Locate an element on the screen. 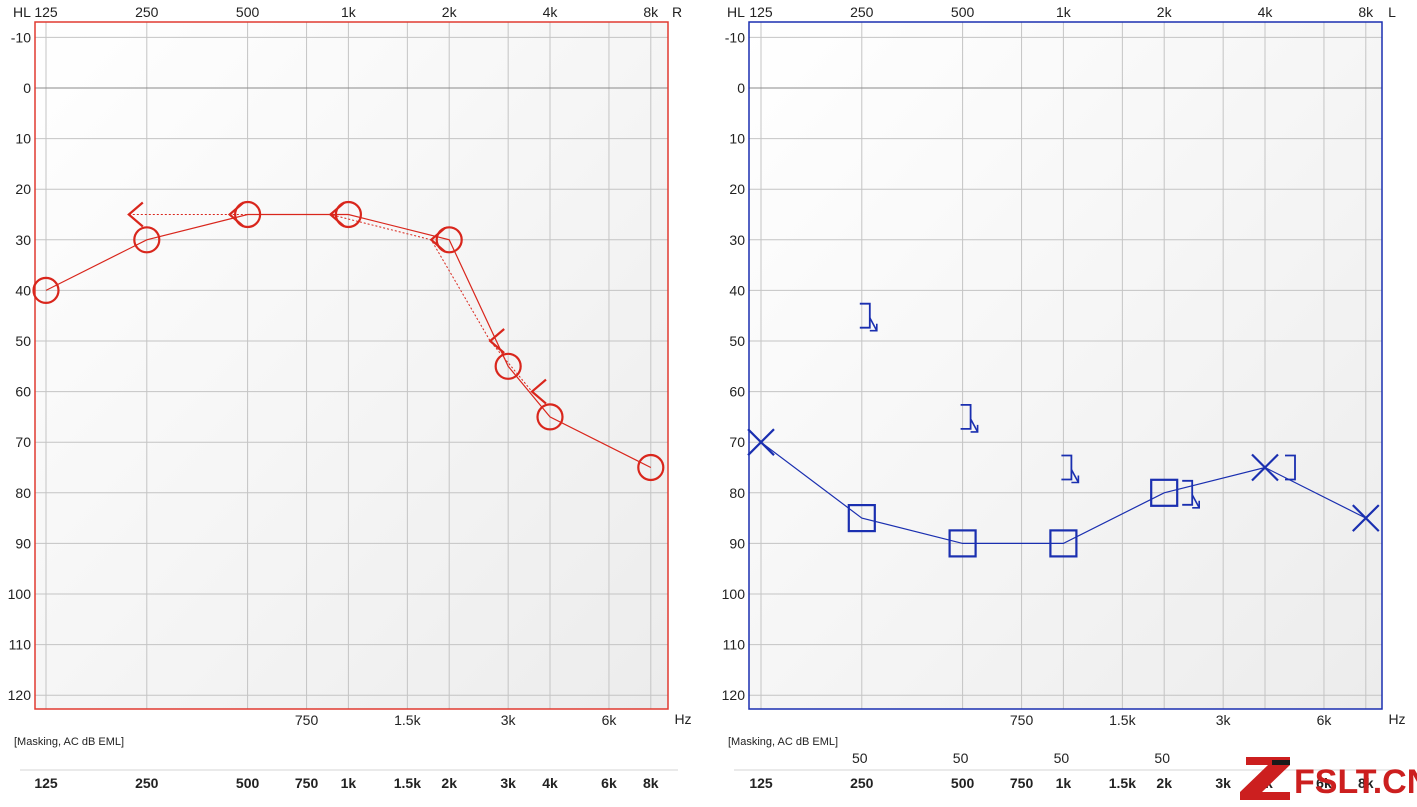 Image resolution: width=1417 pixels, height=807 pixels. hl-label: HL is located at coordinates (22, 12).